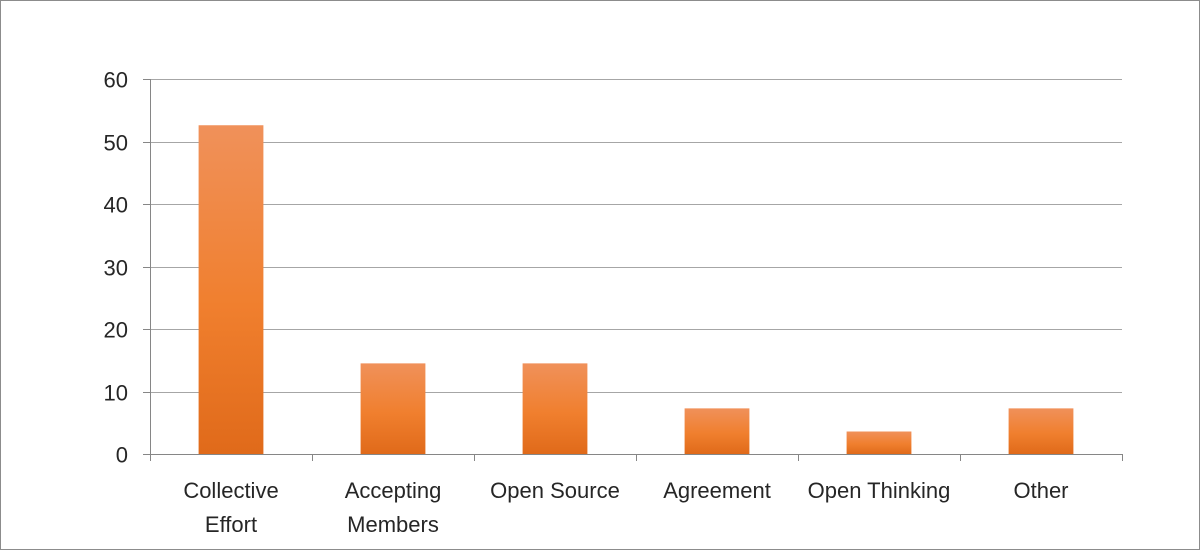 This screenshot has height=551, width=1200. What do you see at coordinates (1040, 490) in the screenshot?
I see `x-category-label: Other` at bounding box center [1040, 490].